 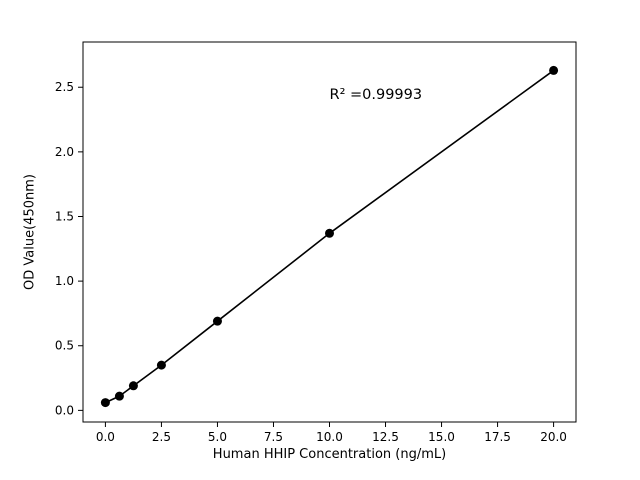 What do you see at coordinates (64, 281) in the screenshot?
I see `y-tick-label: 1.0` at bounding box center [64, 281].